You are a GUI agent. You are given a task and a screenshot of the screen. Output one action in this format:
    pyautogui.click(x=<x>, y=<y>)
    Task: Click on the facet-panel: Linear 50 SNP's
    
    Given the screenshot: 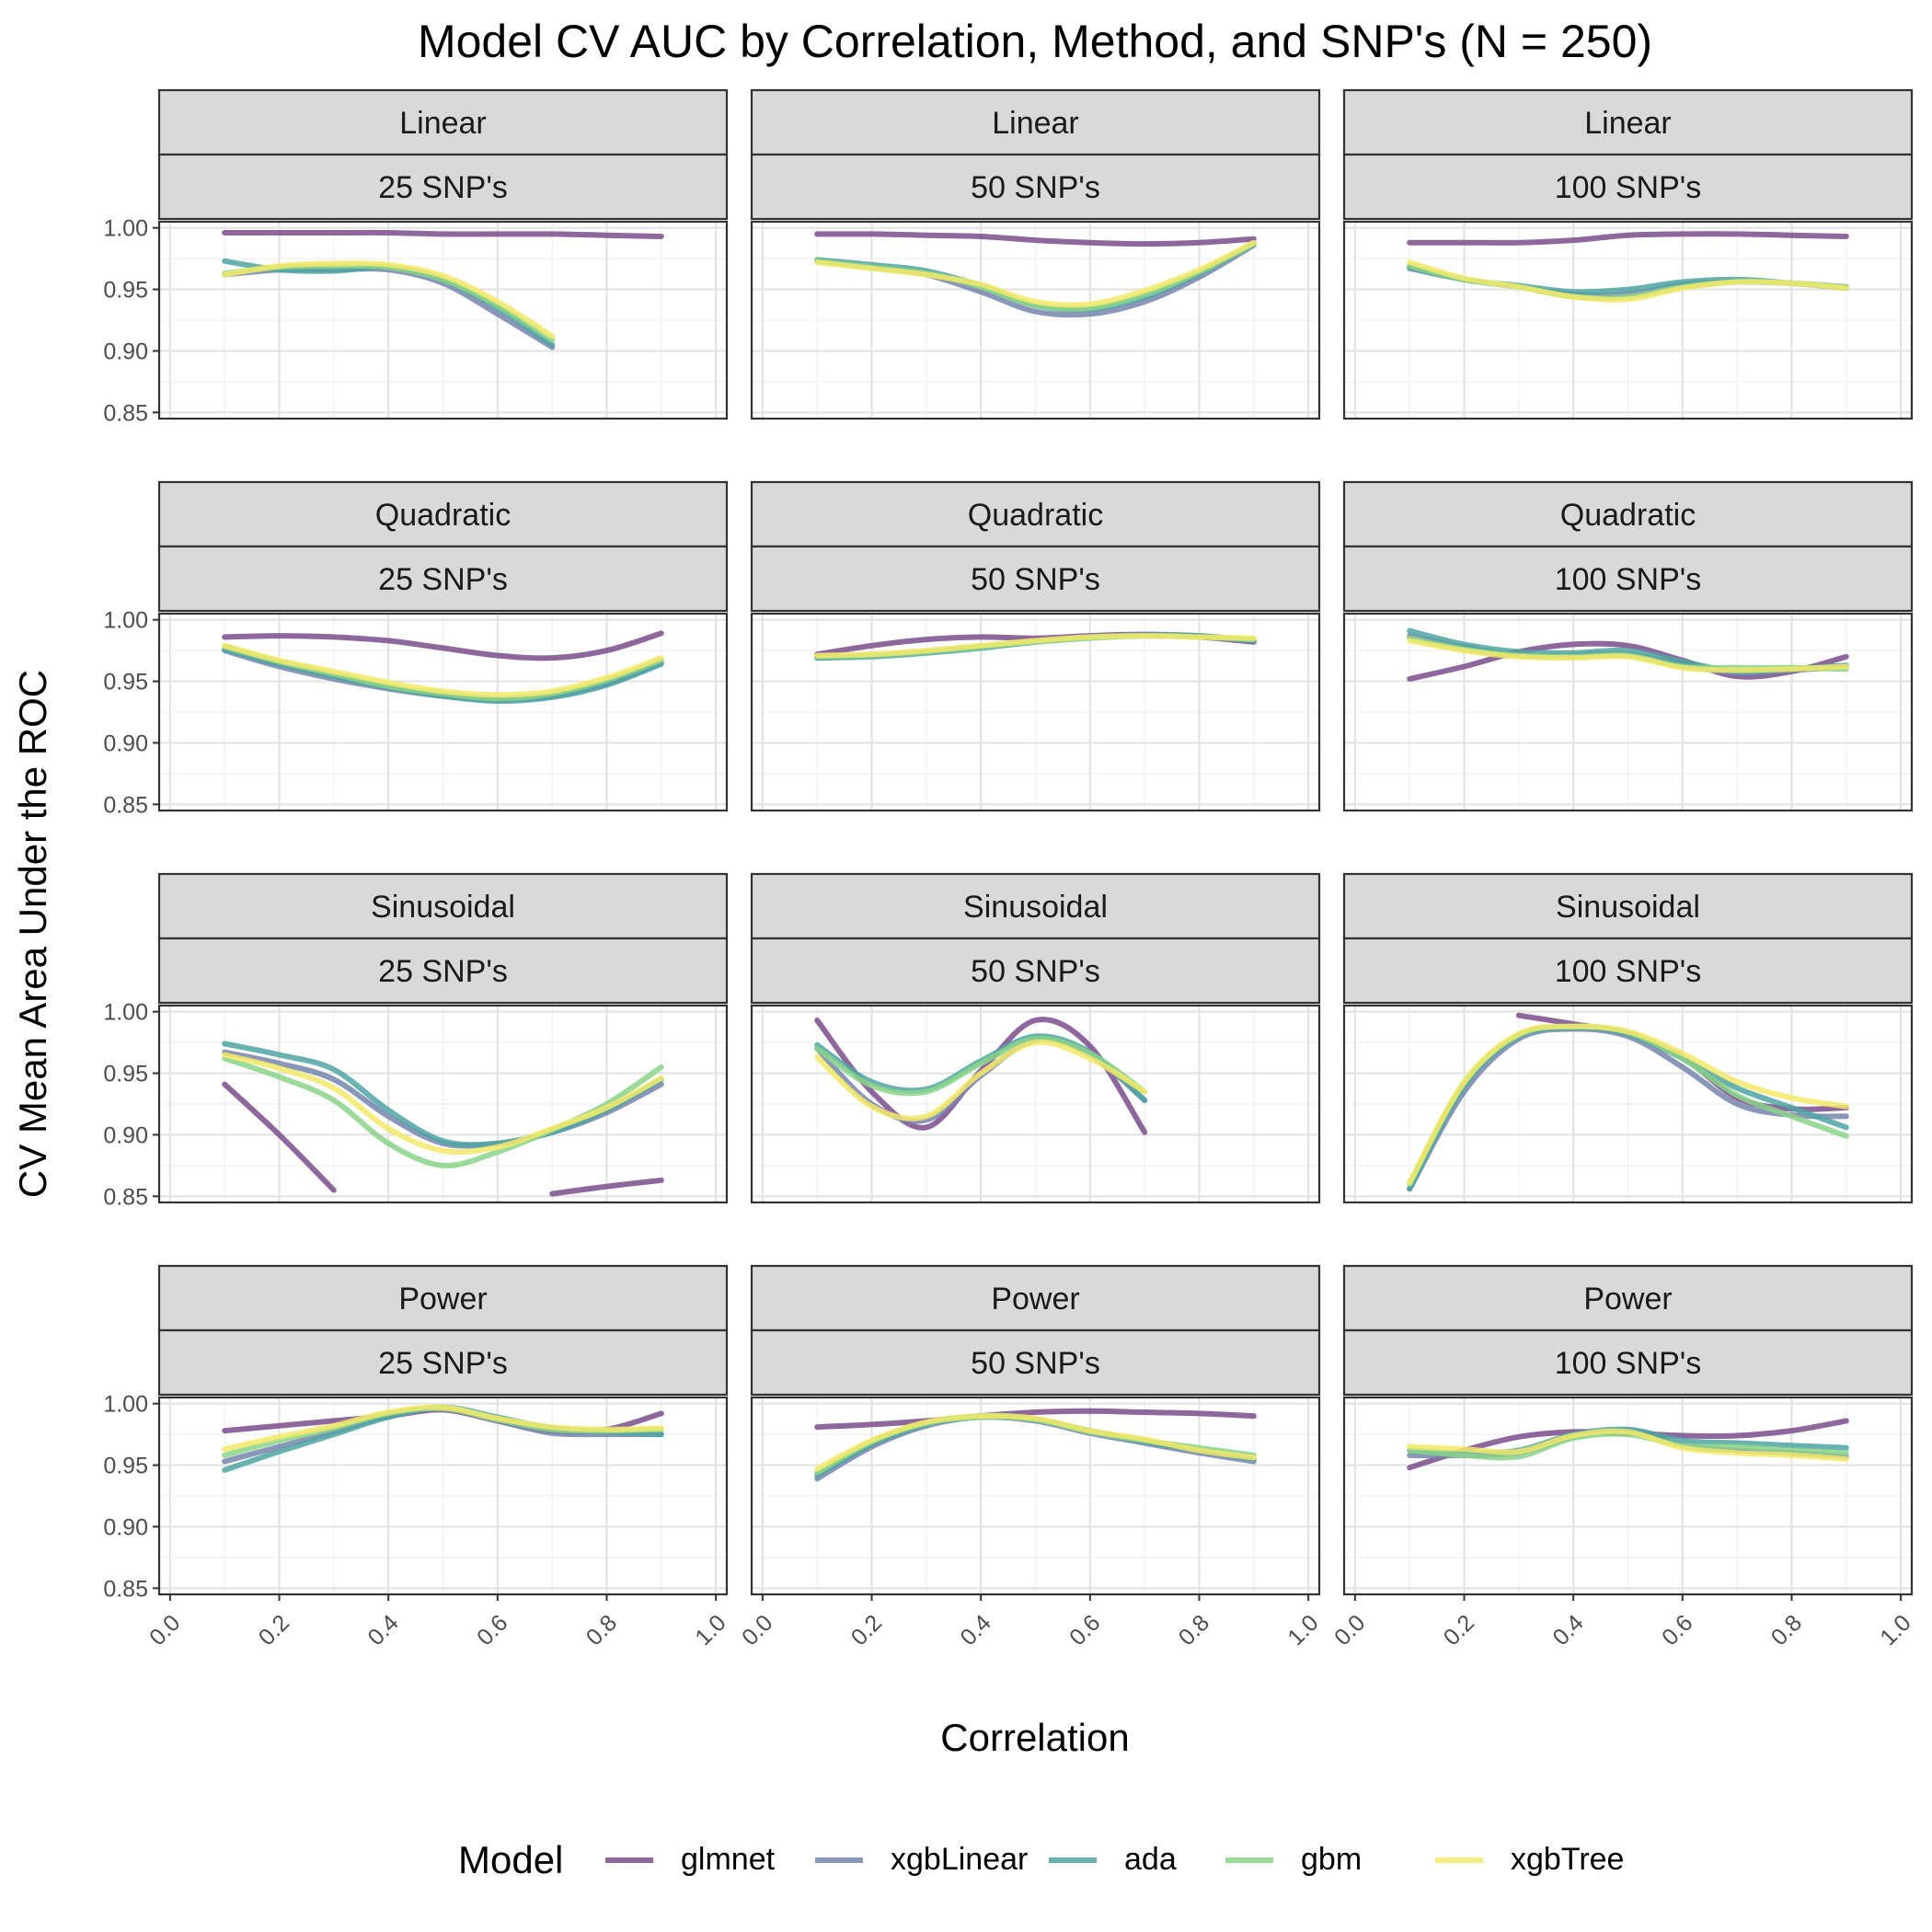 What is the action you would take?
    pyautogui.click(x=1035, y=254)
    